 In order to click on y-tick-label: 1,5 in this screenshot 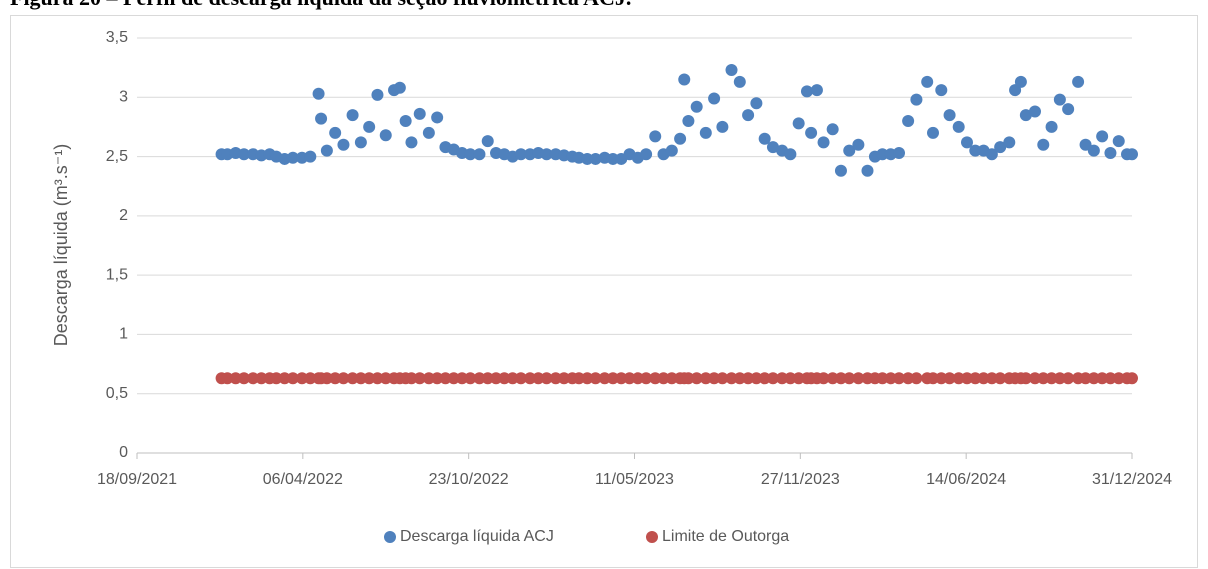, I will do `click(117, 274)`.